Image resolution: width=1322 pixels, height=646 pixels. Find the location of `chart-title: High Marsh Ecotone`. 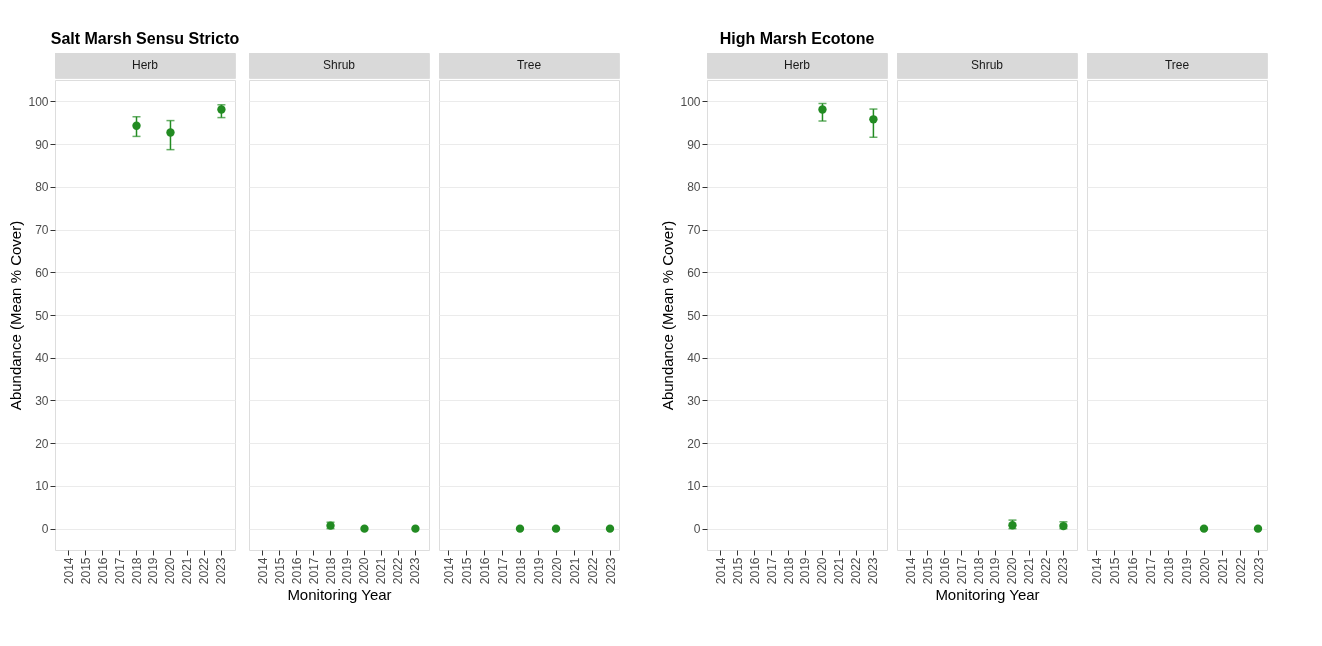

chart-title: High Marsh Ecotone is located at coordinates (797, 38).